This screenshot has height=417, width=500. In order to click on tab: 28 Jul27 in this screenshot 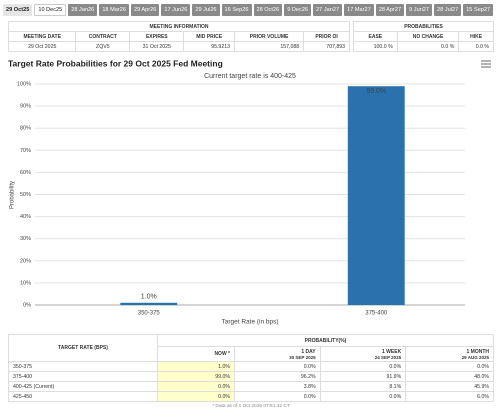, I will do `click(448, 10)`.